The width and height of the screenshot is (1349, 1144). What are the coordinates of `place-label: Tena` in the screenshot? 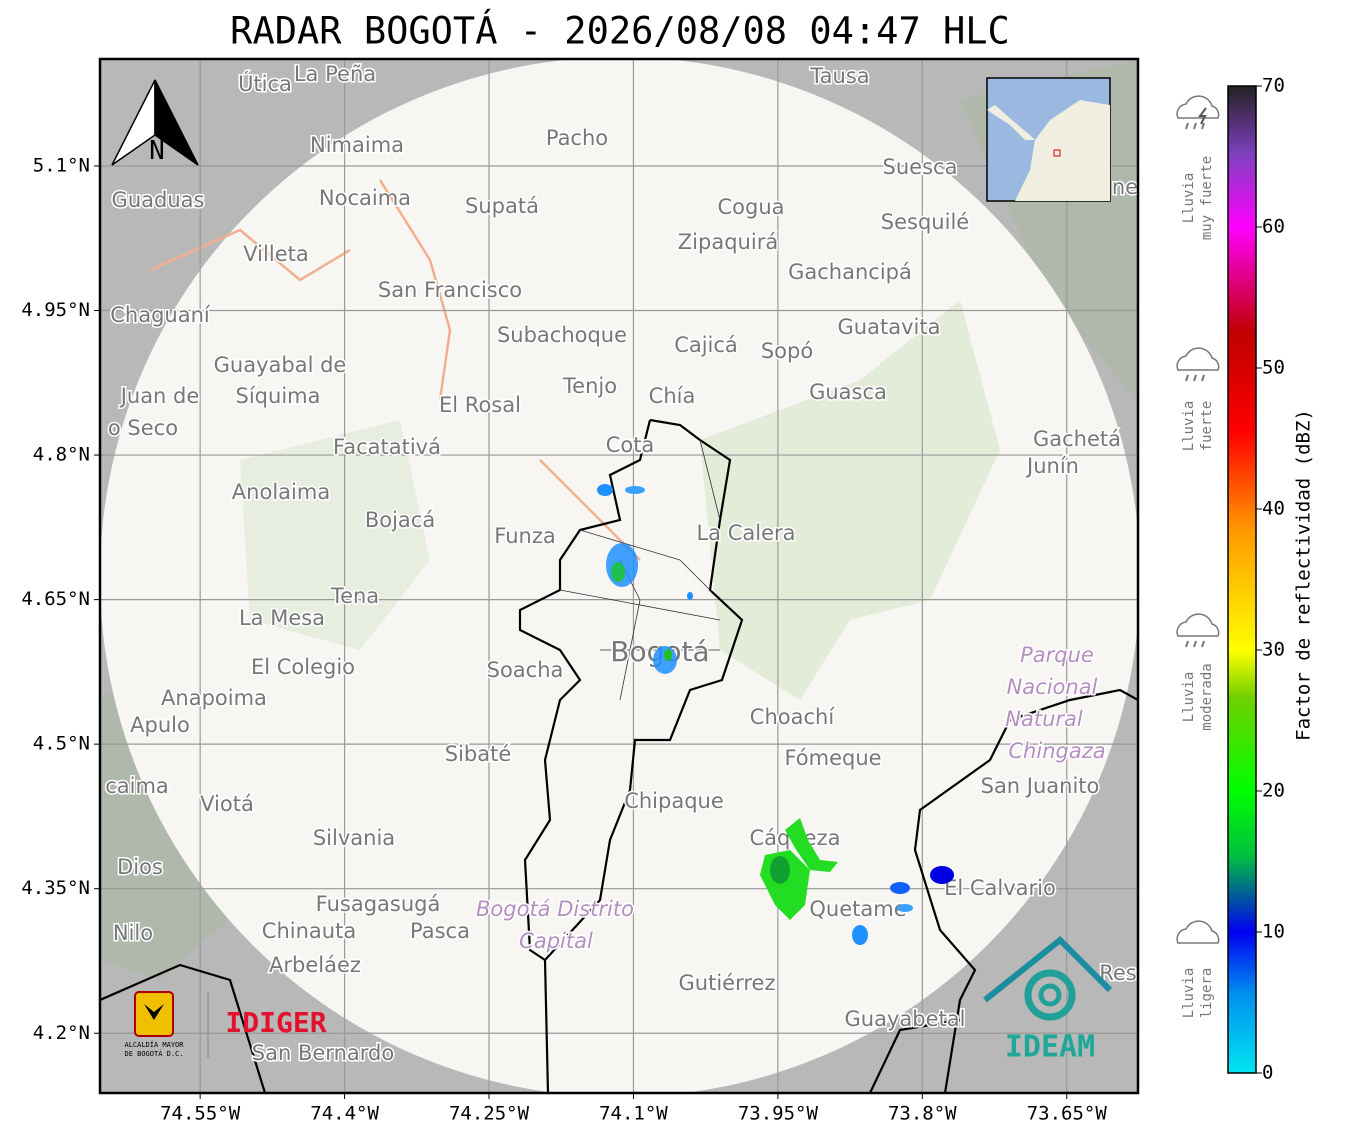 It's located at (354, 596).